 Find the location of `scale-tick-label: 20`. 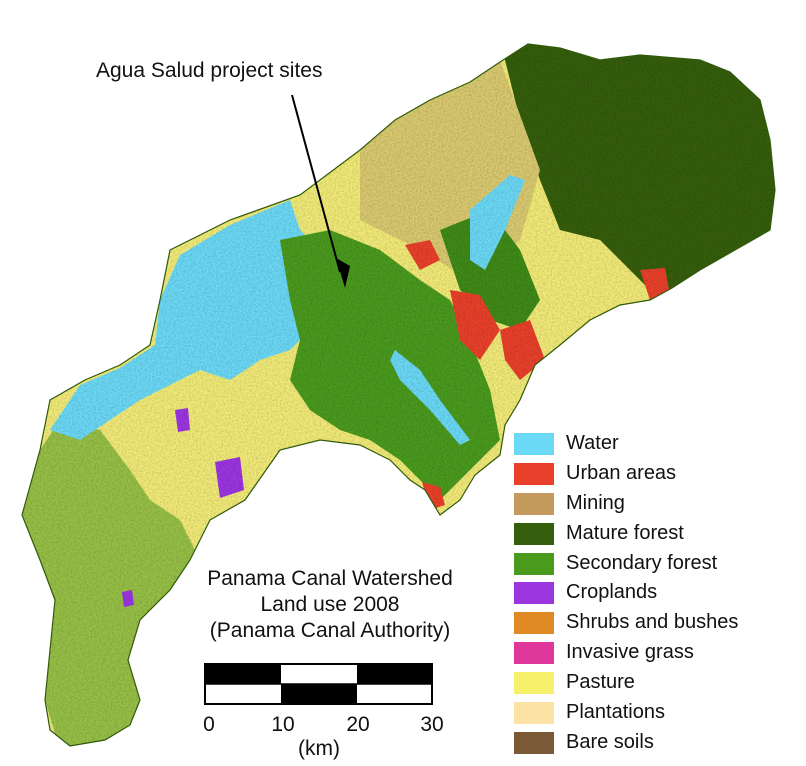

scale-tick-label: 20 is located at coordinates (358, 724).